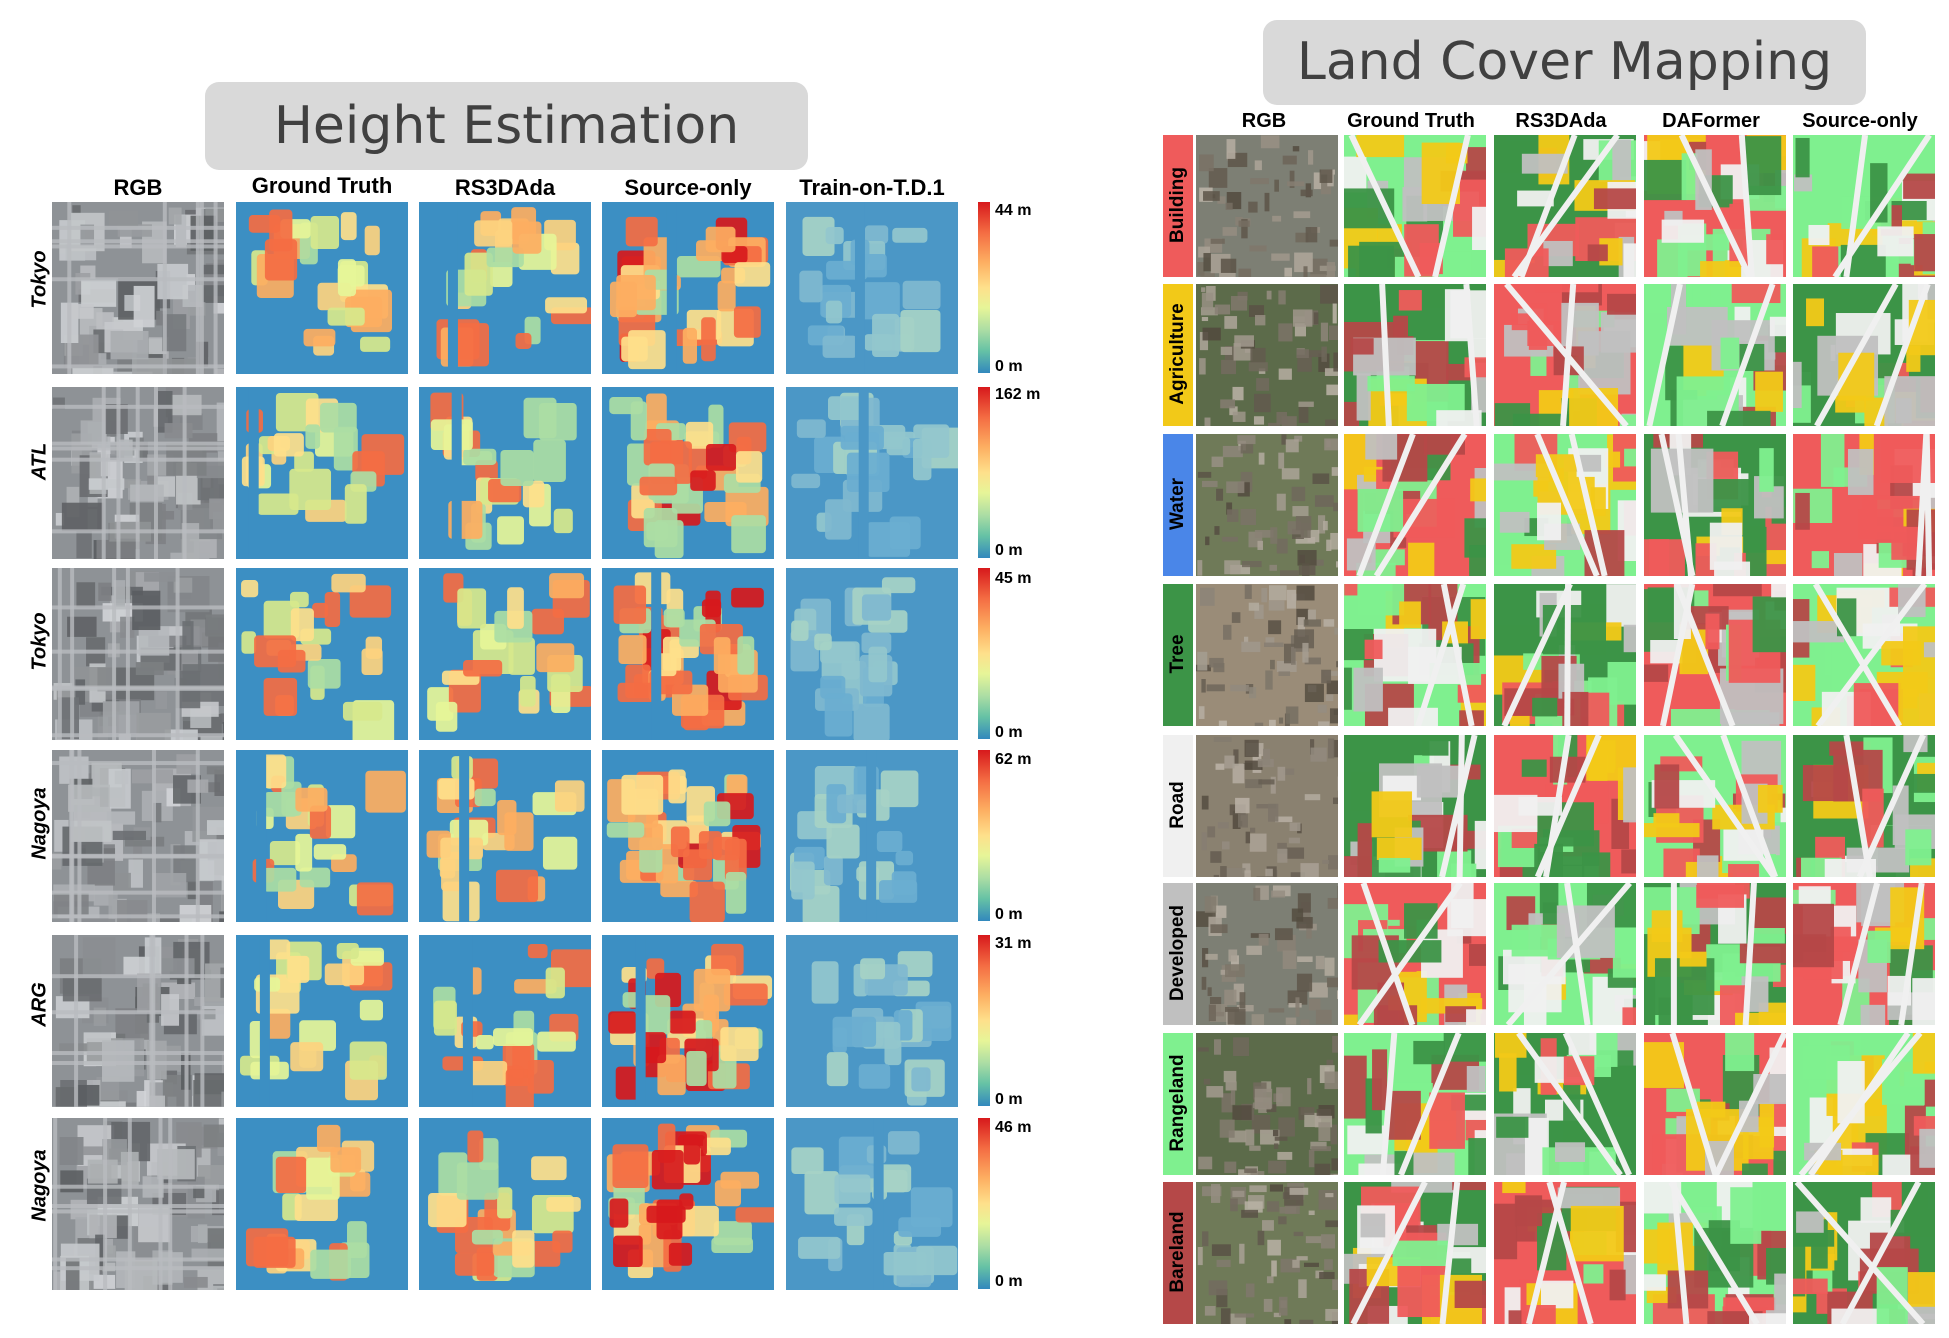 The width and height of the screenshot is (1949, 1338). I want to click on height-tile-row5-train-on-td1, so click(872, 1021).